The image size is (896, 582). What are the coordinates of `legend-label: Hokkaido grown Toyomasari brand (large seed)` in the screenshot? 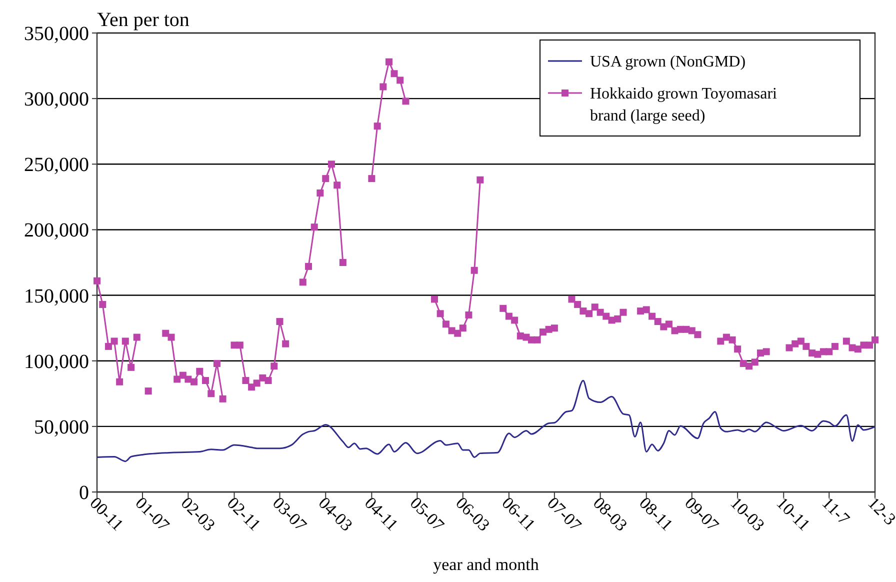 It's located at (684, 105).